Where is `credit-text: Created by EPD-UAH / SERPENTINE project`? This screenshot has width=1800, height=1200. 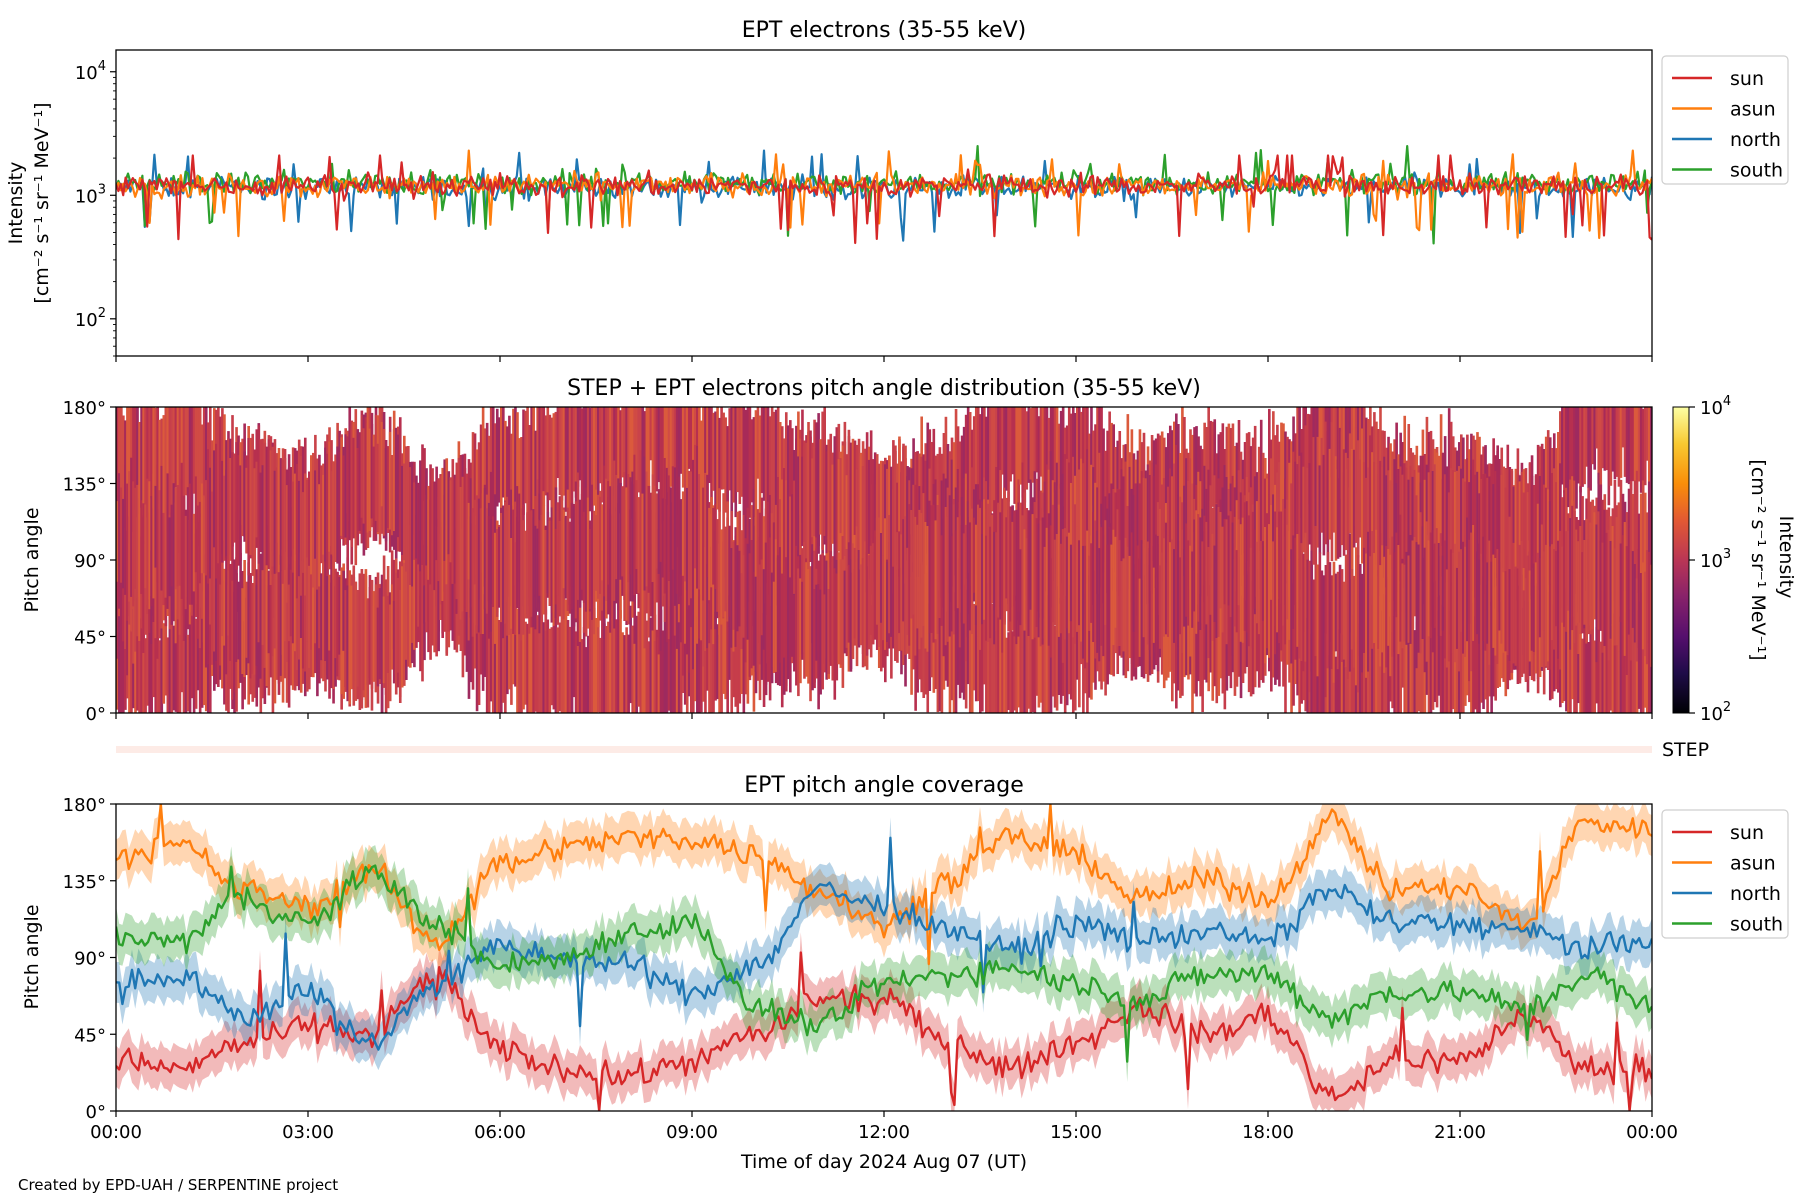
credit-text: Created by EPD-UAH / SERPENTINE project is located at coordinates (178, 1185).